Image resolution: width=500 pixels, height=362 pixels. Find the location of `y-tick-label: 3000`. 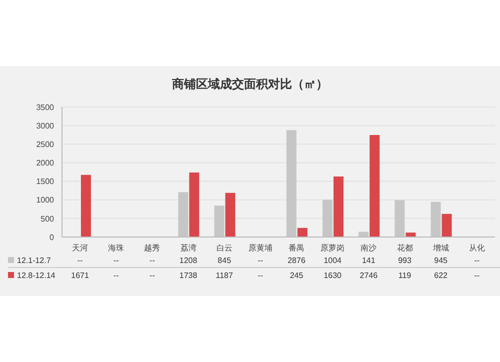

y-tick-label: 3000 is located at coordinates (45, 125).